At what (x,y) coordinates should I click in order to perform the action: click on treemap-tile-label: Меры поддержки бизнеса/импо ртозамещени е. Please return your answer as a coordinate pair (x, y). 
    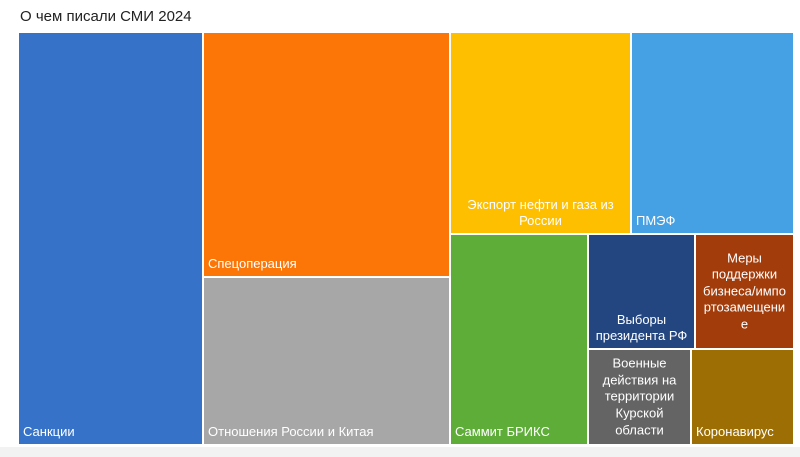
    Looking at the image, I should click on (744, 290).